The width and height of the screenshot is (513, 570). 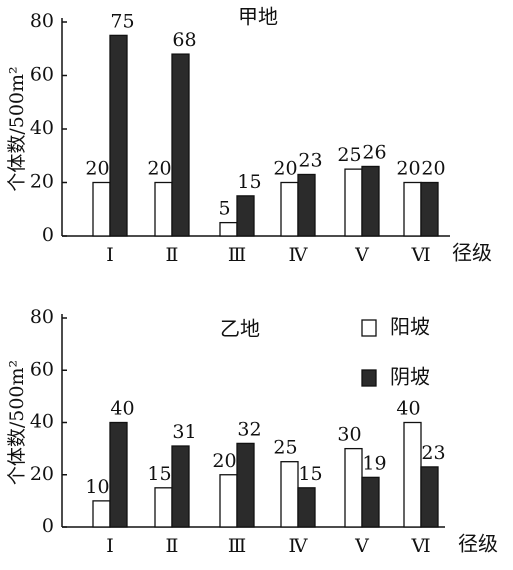 I want to click on chart-title: 甲地, so click(x=258, y=17).